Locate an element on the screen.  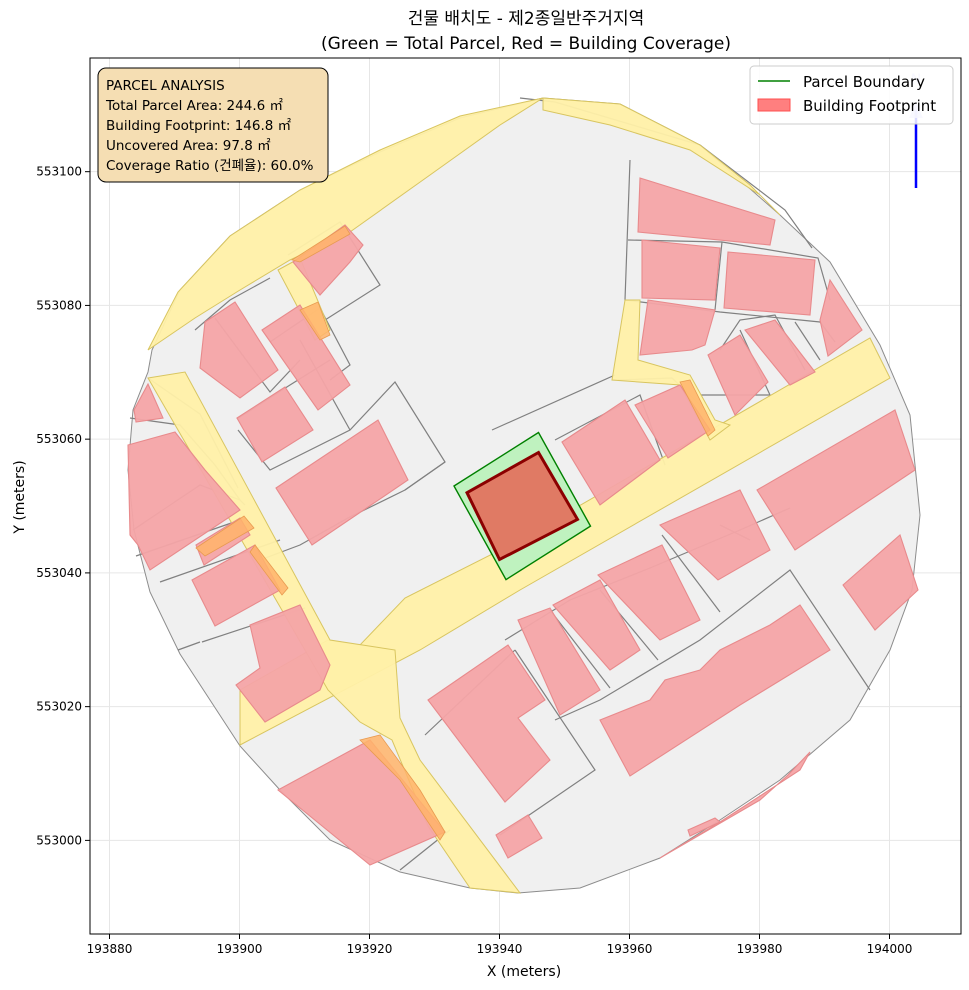
info-total-area: Total Parcel Area: 244.6 ㎡ is located at coordinates (194, 106).